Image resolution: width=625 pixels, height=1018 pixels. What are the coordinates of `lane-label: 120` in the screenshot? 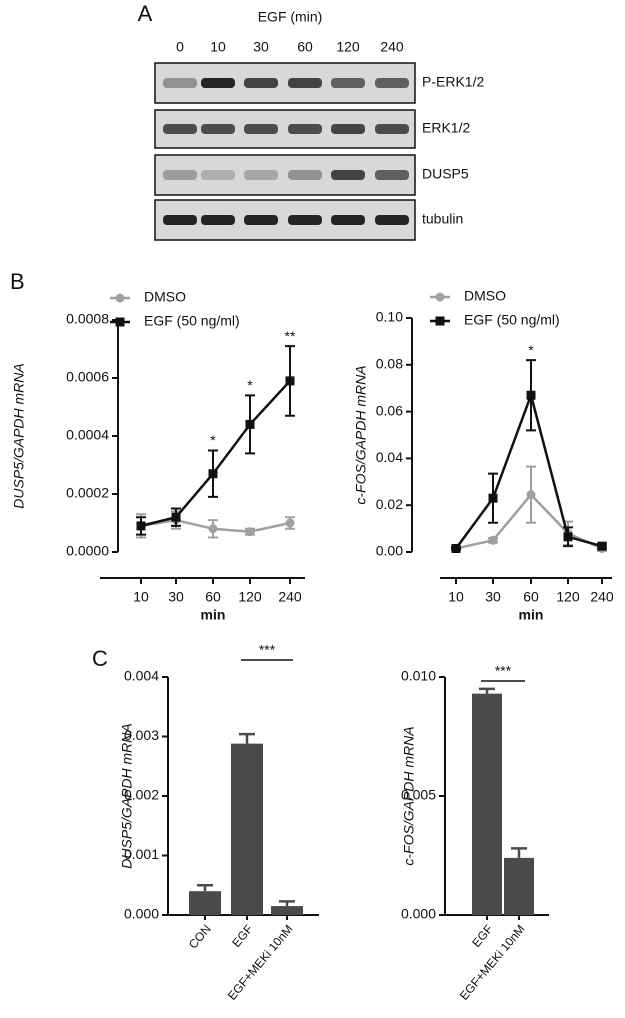 It's located at (348, 47).